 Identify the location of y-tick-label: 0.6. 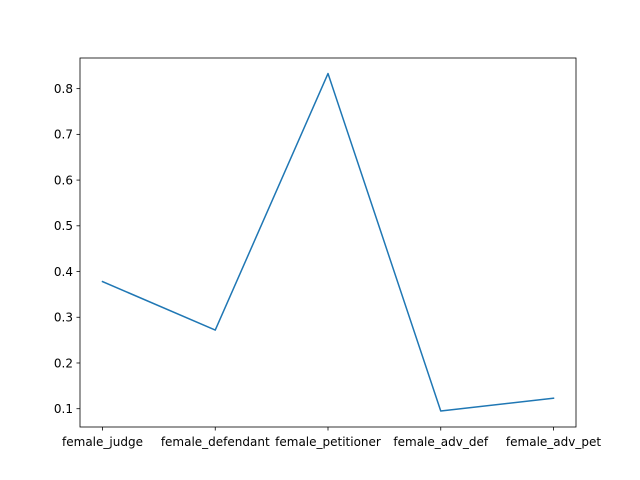
(63, 180).